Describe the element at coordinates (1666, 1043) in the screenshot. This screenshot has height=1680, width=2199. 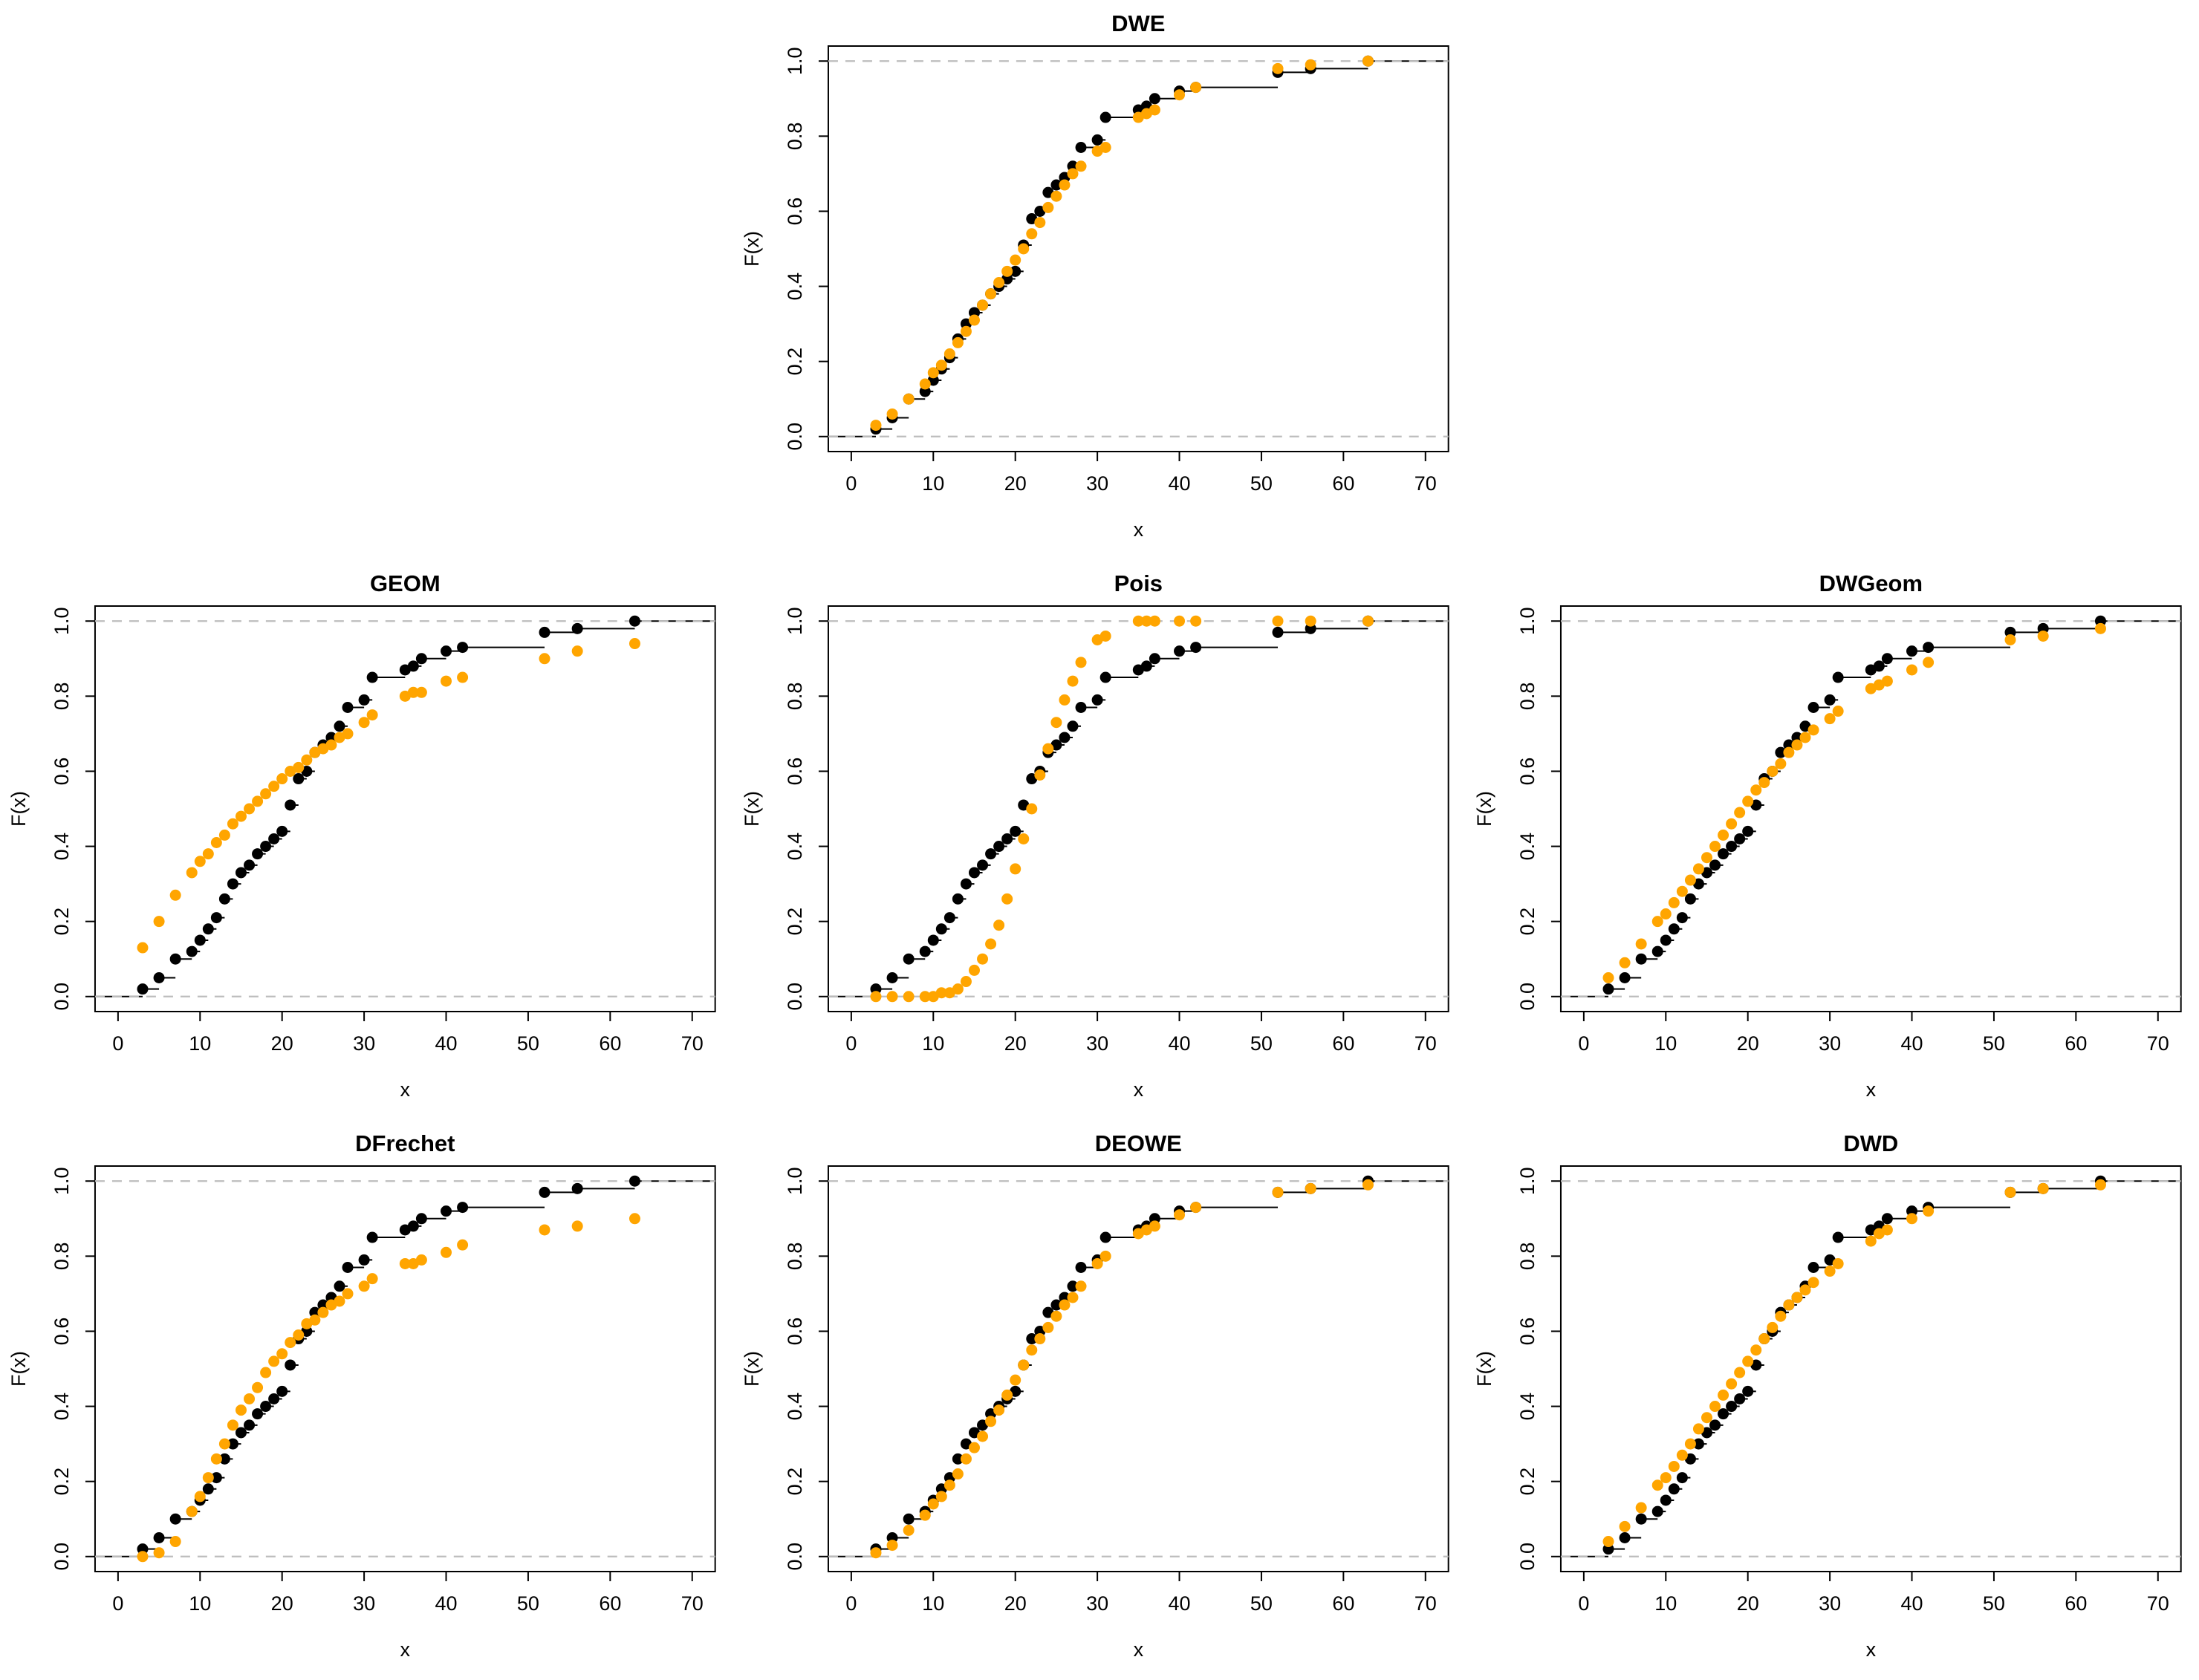
I see `x-tick-label: 10` at that location.